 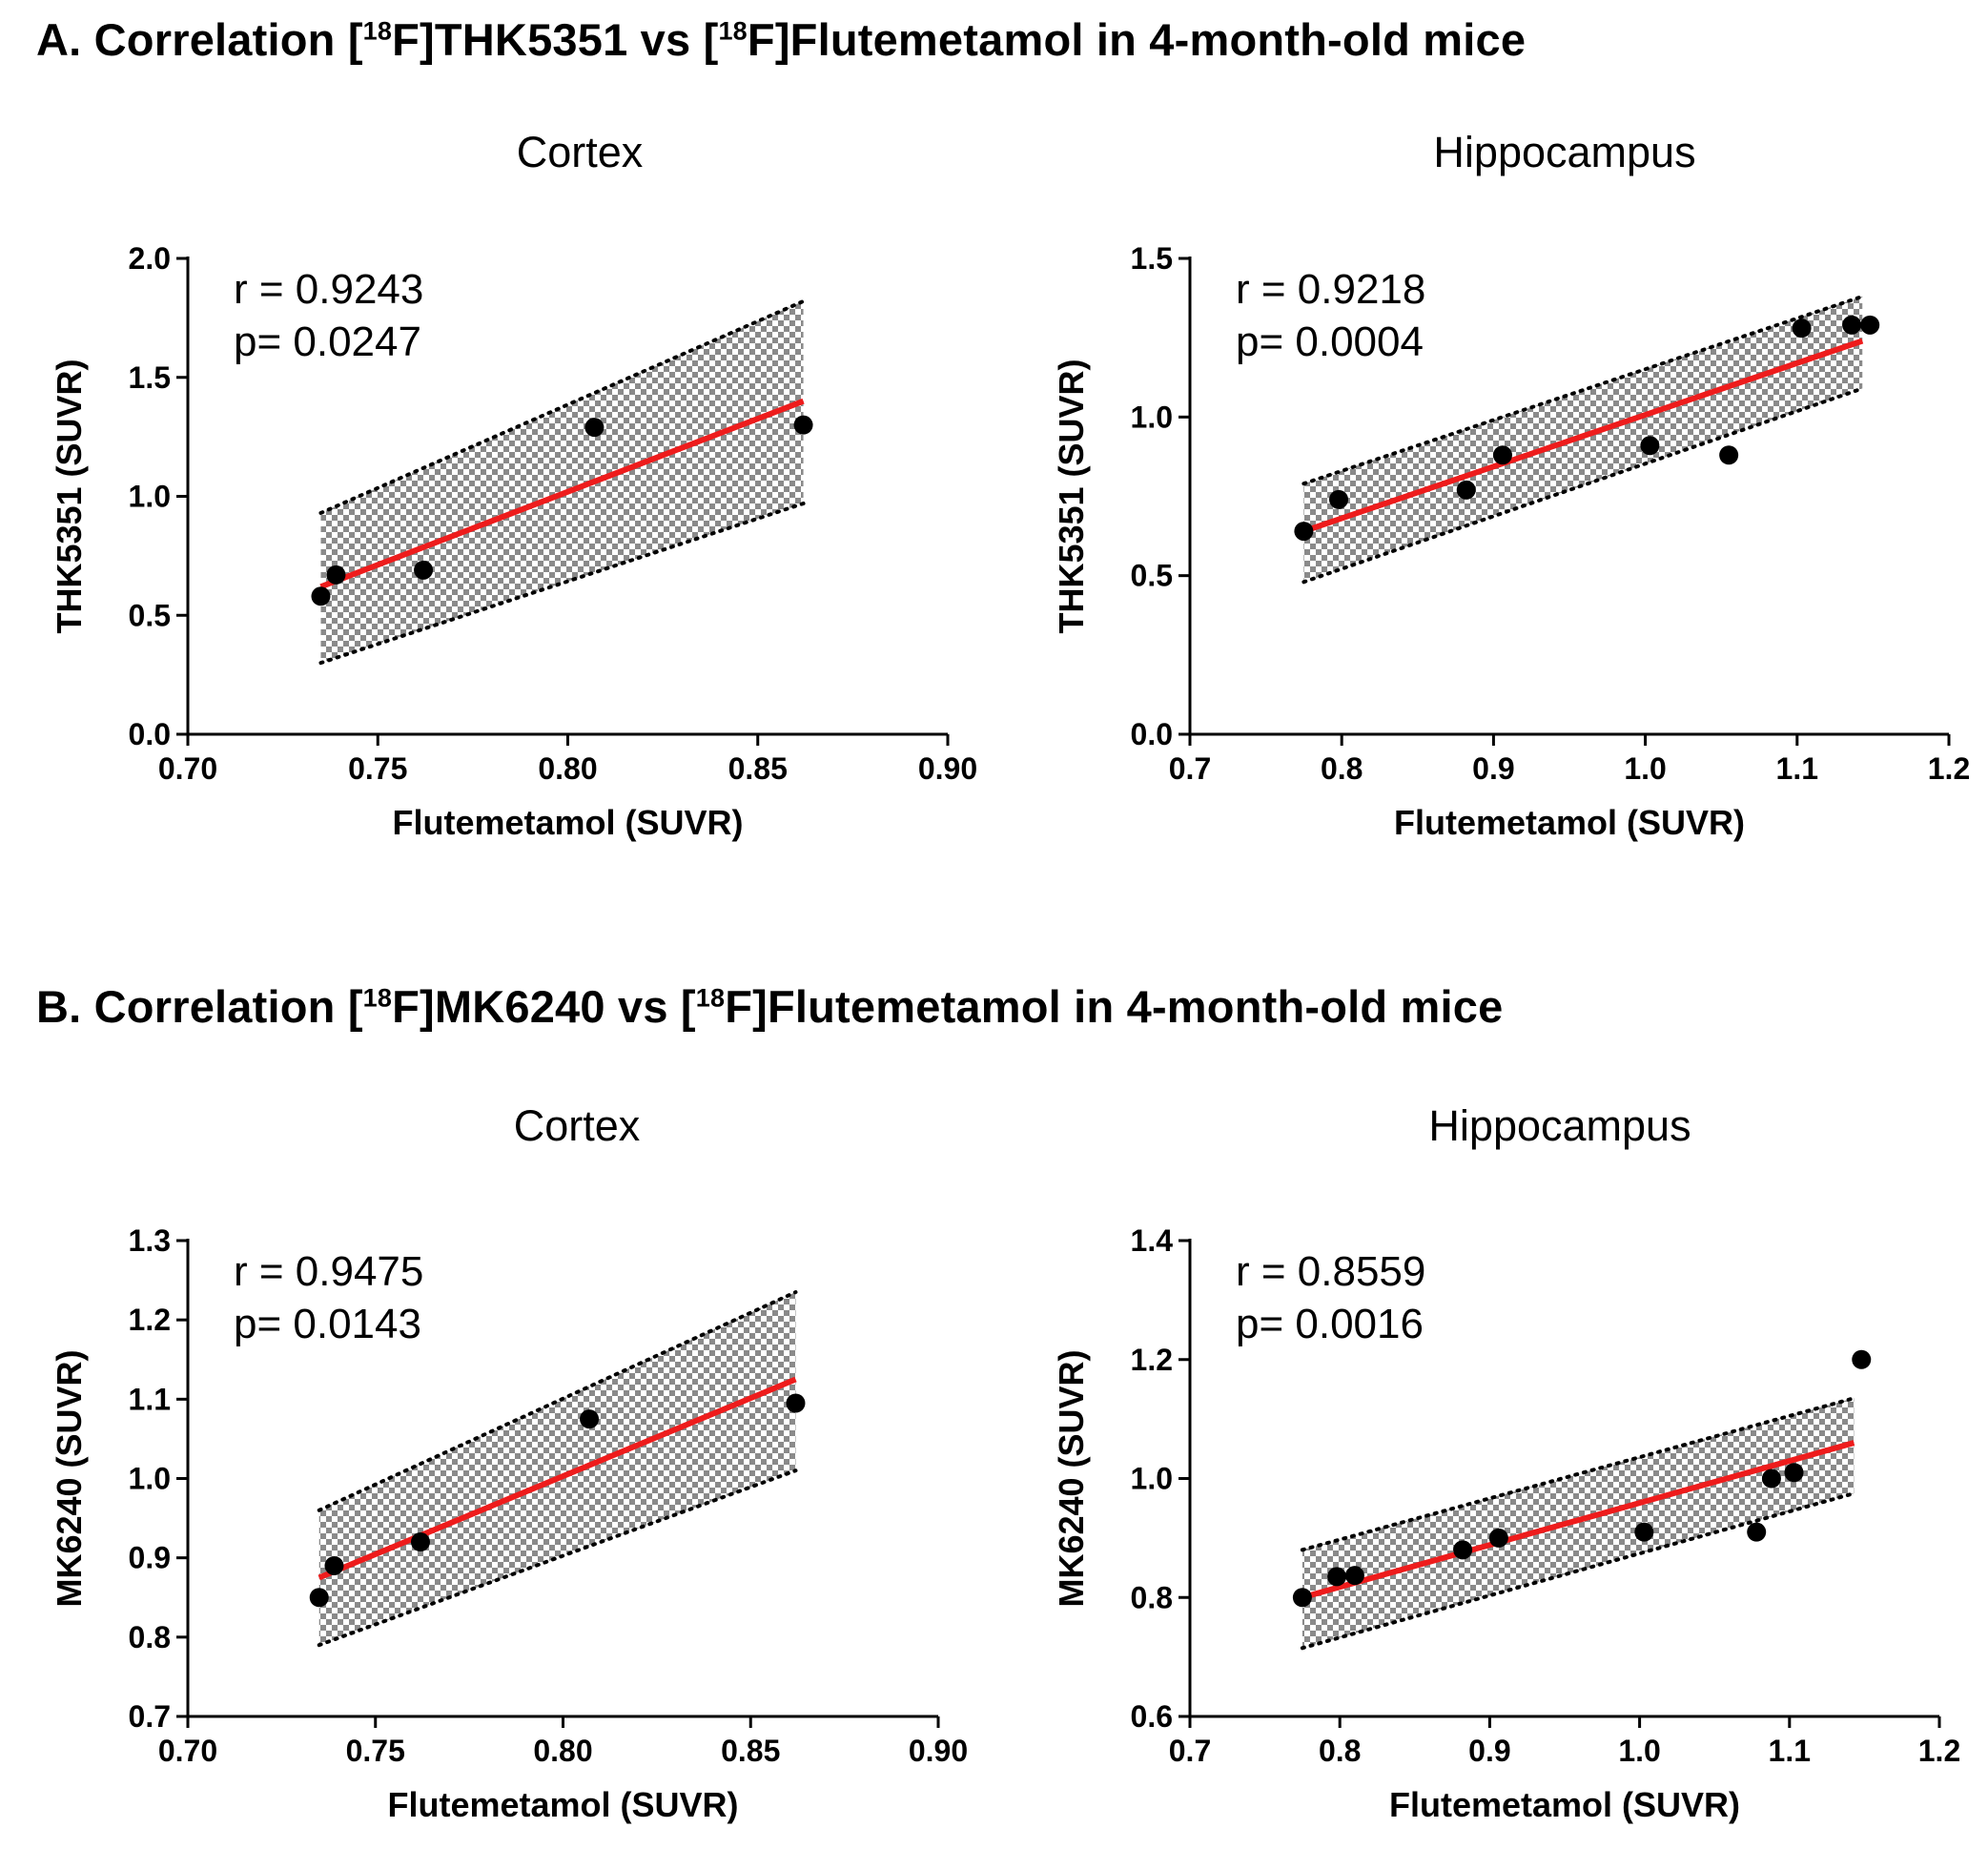 What do you see at coordinates (1330, 289) in the screenshot?
I see `r-value-text: r = 0.9218` at bounding box center [1330, 289].